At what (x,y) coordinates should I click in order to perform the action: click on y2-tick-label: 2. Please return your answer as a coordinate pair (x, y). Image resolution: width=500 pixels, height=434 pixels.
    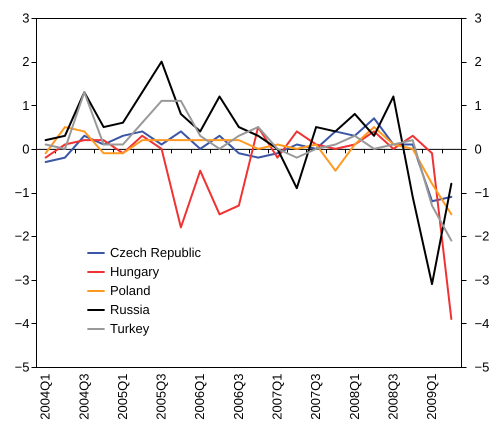
    Looking at the image, I should click on (478, 62).